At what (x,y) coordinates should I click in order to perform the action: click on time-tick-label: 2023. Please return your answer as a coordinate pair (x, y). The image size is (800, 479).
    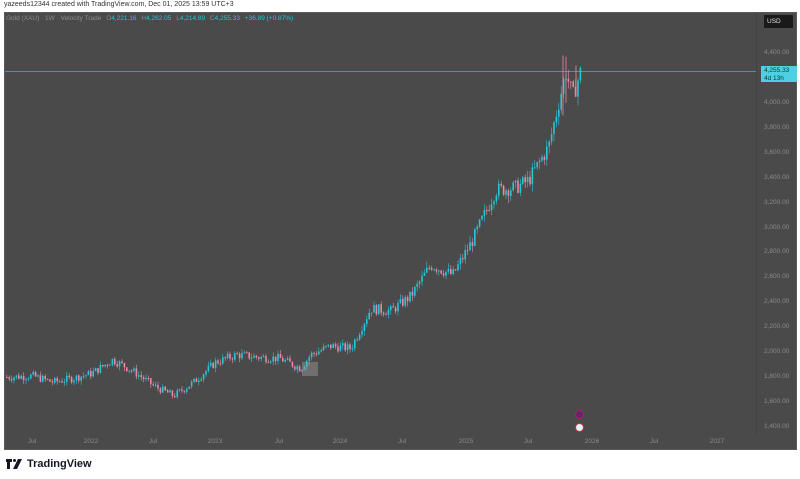
    Looking at the image, I should click on (215, 441).